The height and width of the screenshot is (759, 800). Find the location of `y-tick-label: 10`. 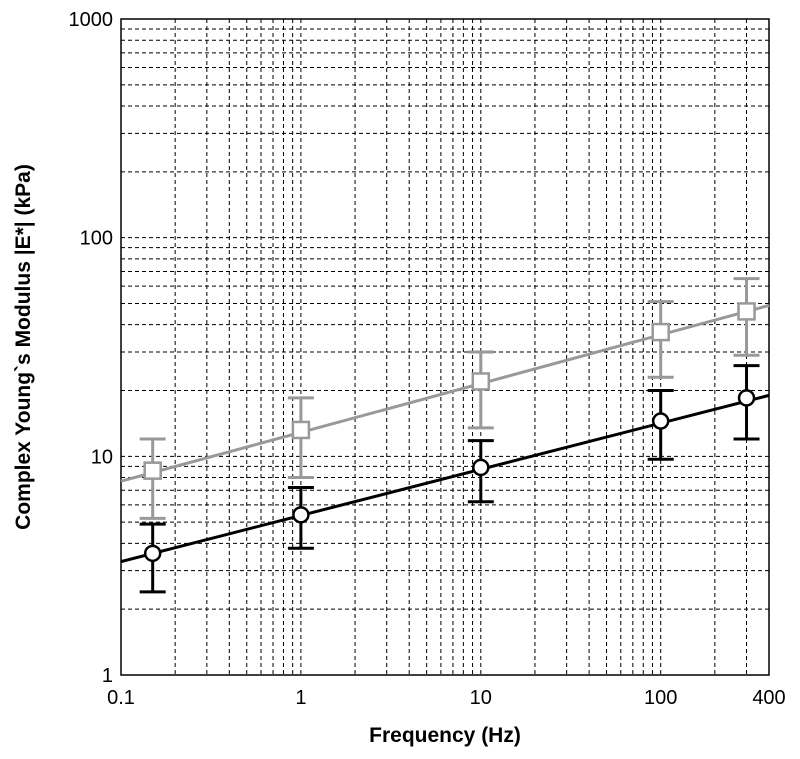

y-tick-label: 10 is located at coordinates (102, 457).